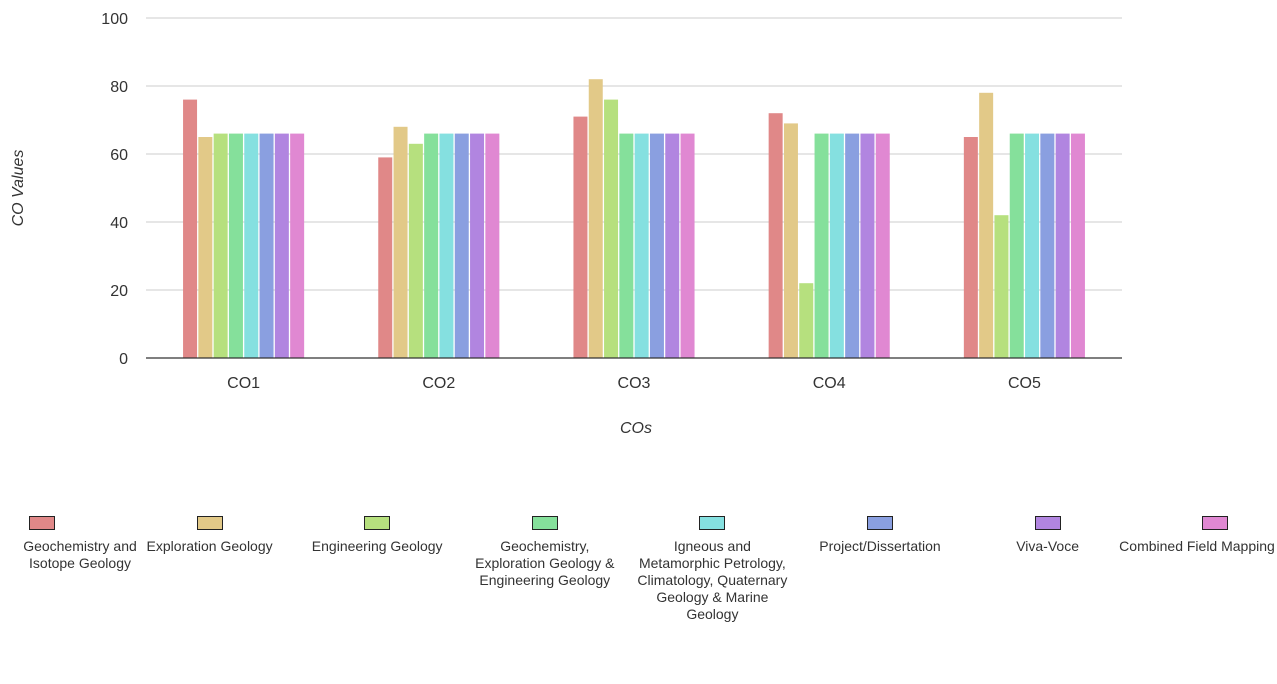  Describe the element at coordinates (829, 383) in the screenshot. I see `x-tick-label: CO4` at that location.